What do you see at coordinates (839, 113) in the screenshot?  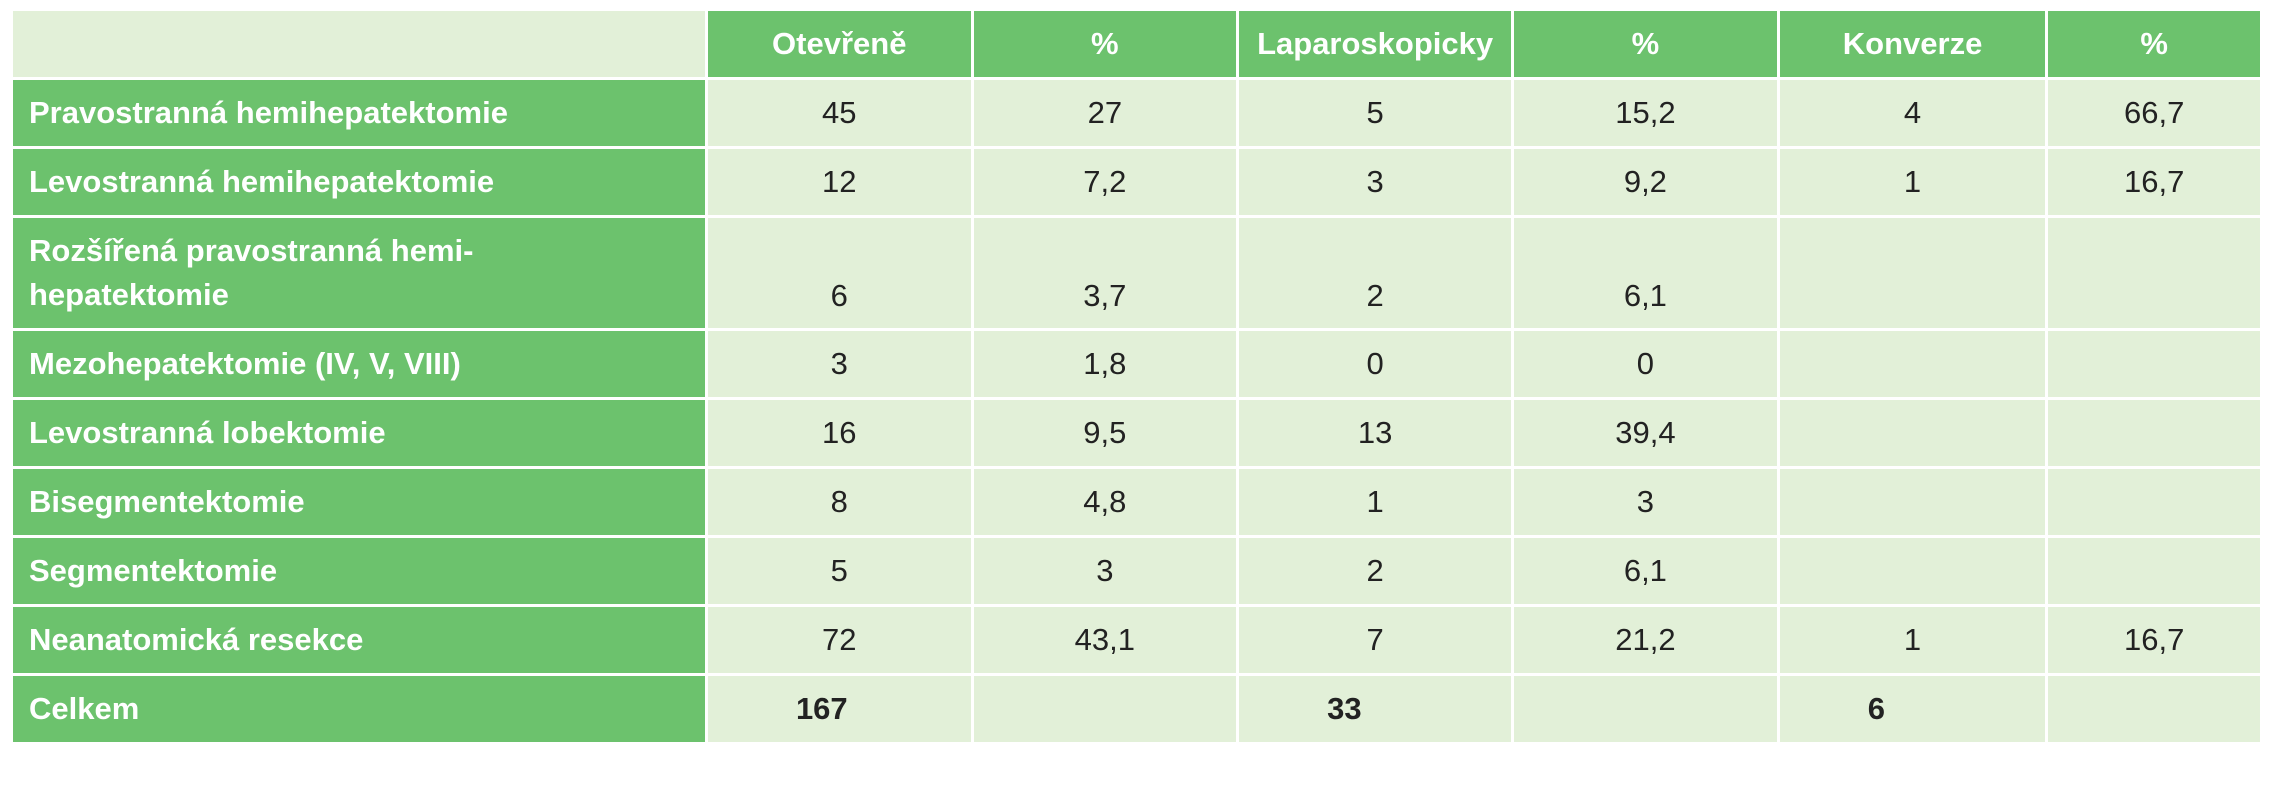 I see `table-cell: 45` at bounding box center [839, 113].